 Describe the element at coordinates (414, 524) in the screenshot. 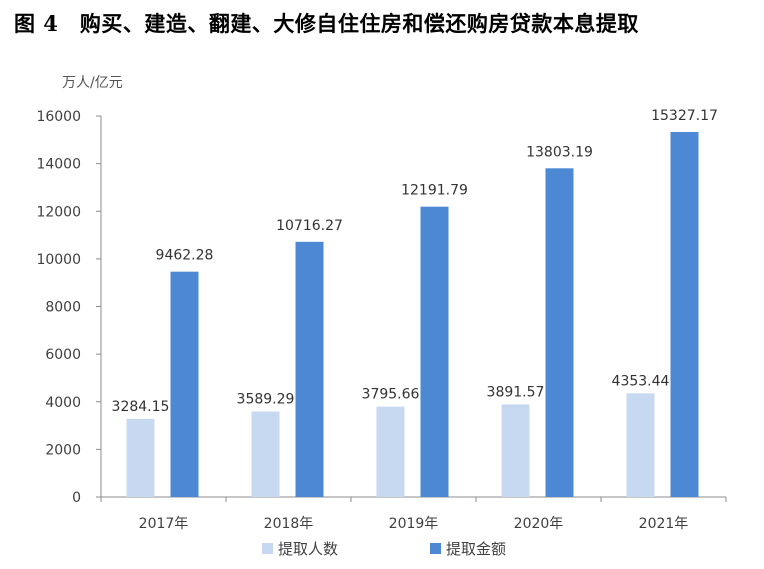

I see `x-tick-label: 2019年` at that location.